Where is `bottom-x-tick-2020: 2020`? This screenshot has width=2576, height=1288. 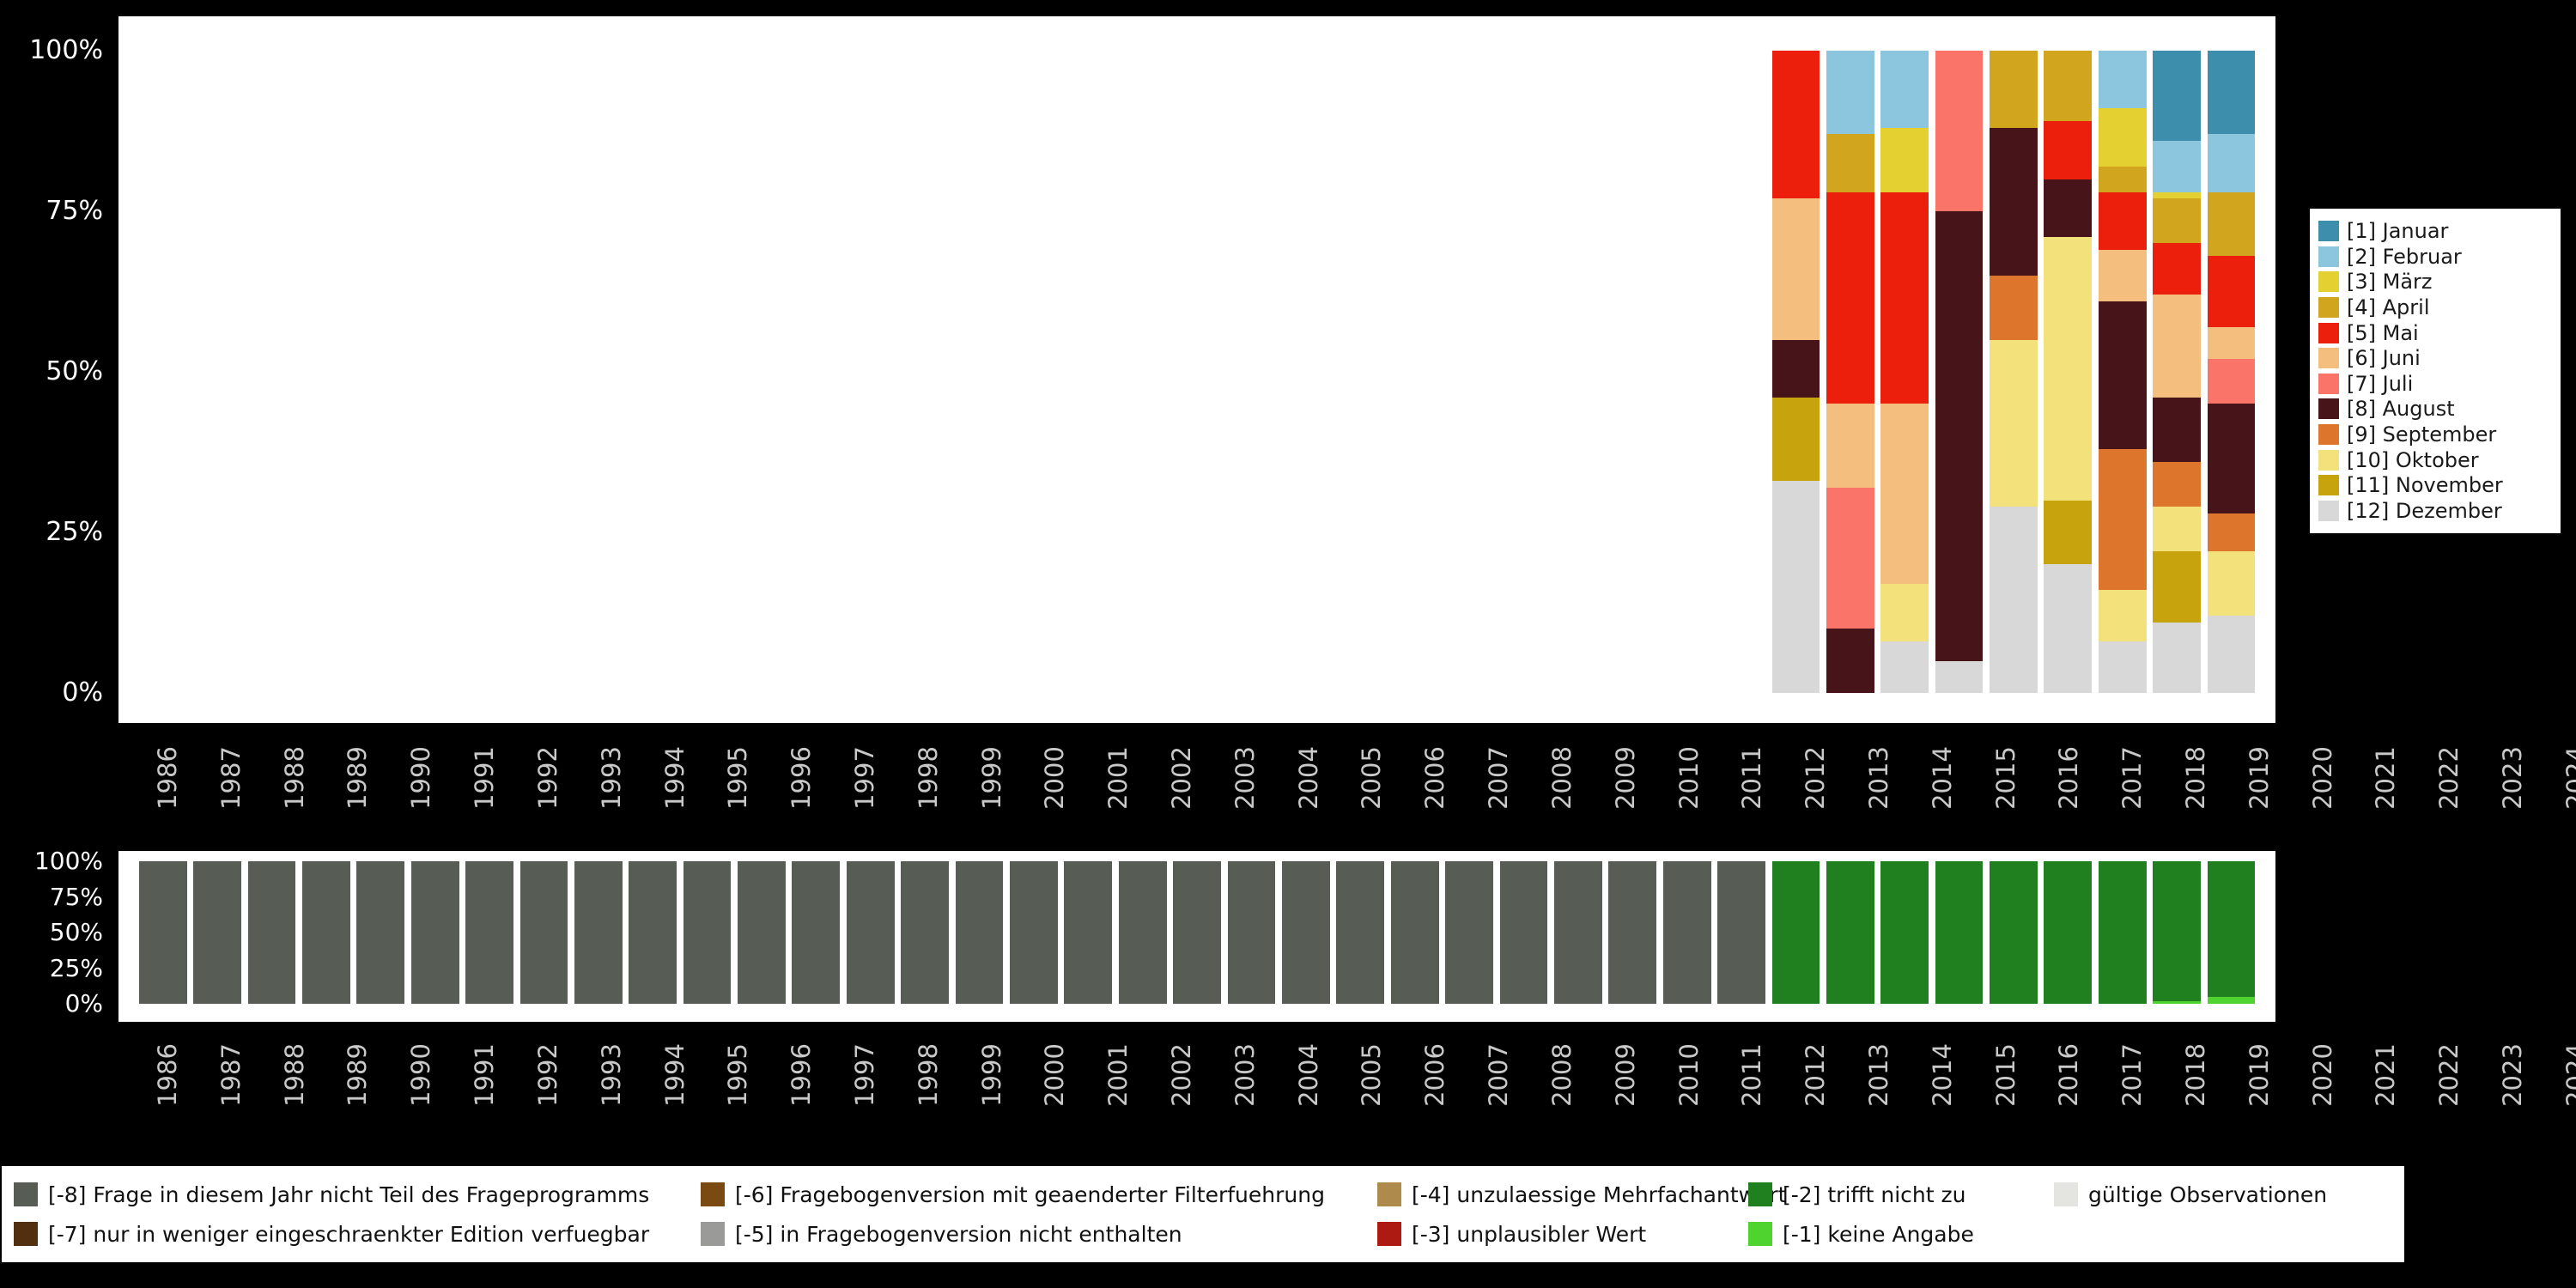 bottom-x-tick-2020: 2020 is located at coordinates (2323, 1075).